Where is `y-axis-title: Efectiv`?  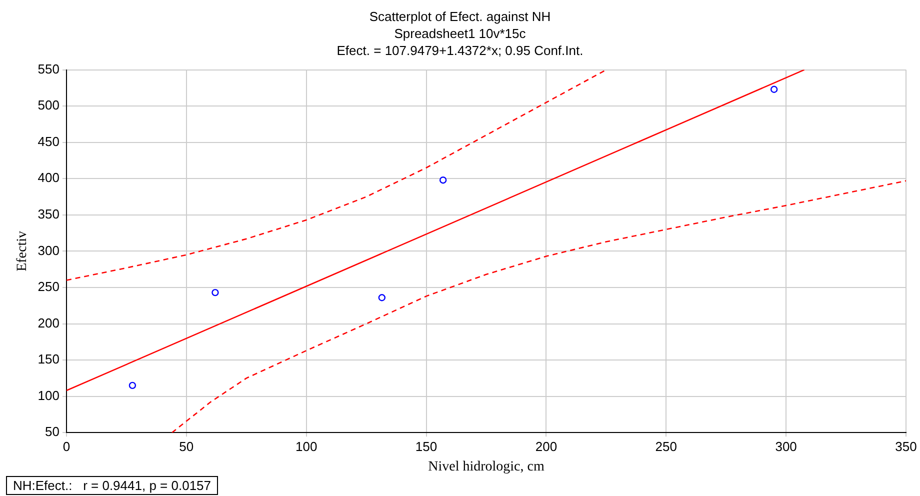 y-axis-title: Efectiv is located at coordinates (22, 251).